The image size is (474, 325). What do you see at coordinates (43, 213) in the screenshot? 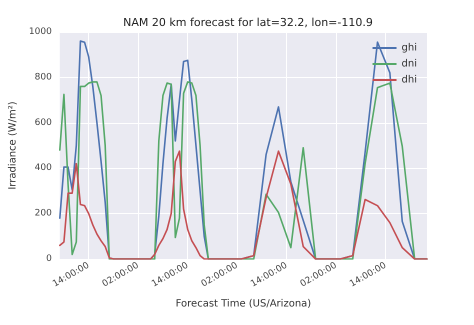
I see `y-tick-label: 200` at bounding box center [43, 213].